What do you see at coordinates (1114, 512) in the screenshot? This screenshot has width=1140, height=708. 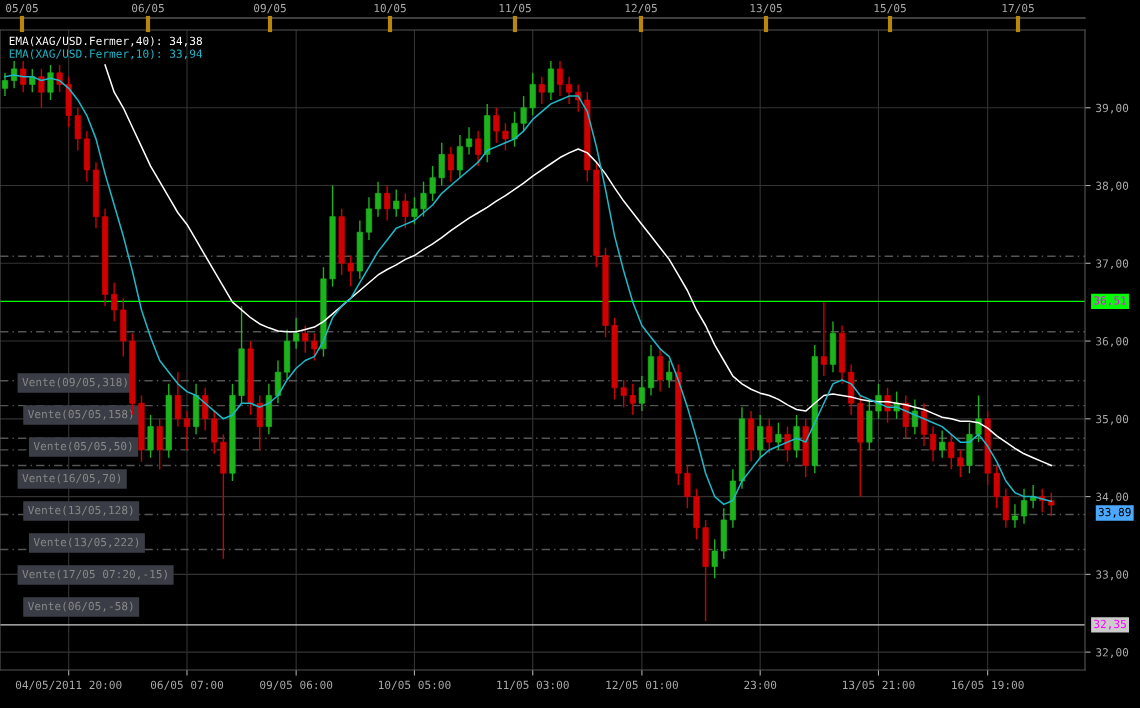 I see `text: 33,89` at bounding box center [1114, 512].